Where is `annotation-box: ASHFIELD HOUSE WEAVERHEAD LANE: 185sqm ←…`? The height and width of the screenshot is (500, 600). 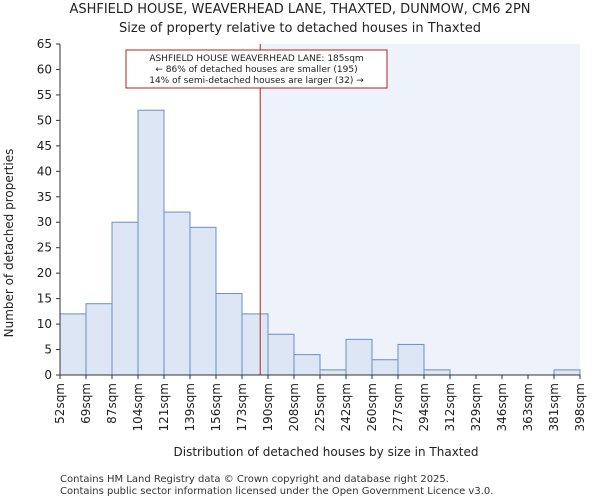
annotation-box: ASHFIELD HOUSE WEAVERHEAD LANE: 185sqm ←… is located at coordinates (256, 69).